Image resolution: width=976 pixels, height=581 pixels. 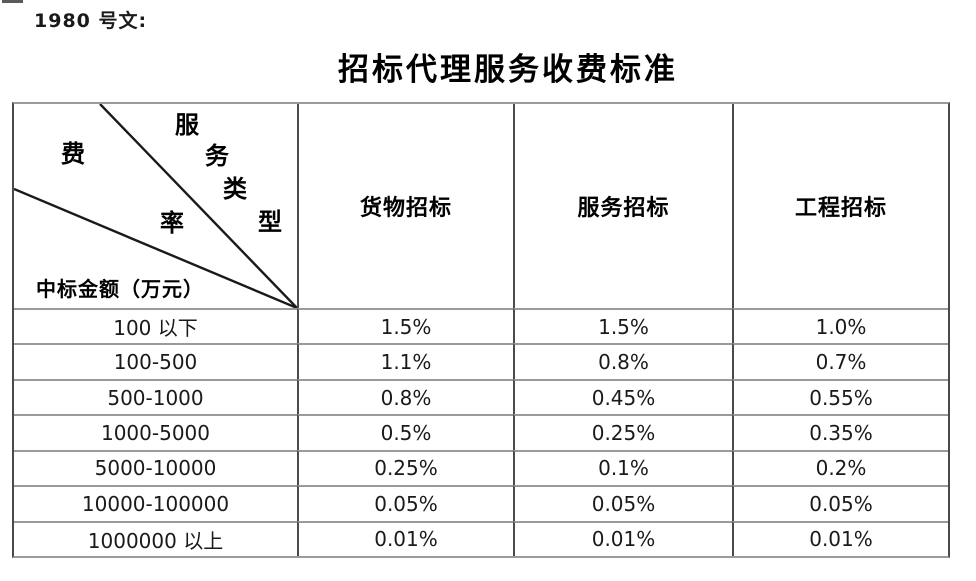 What do you see at coordinates (73, 153) in the screenshot?
I see `corner-fee-rate-char: 费` at bounding box center [73, 153].